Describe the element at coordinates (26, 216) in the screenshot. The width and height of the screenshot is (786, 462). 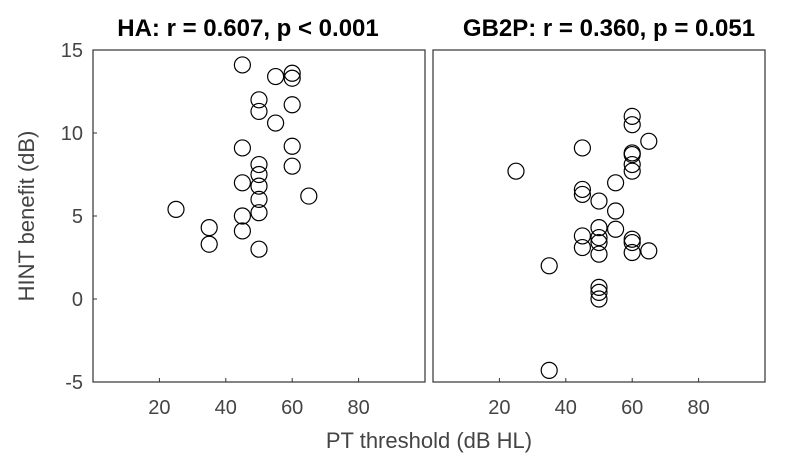
I see `y-axis-label: HINT benefit (dB)` at that location.